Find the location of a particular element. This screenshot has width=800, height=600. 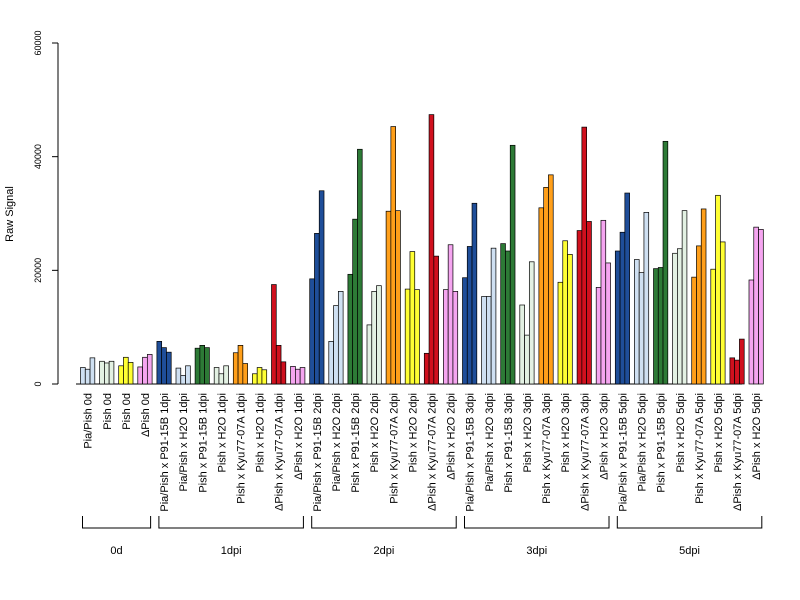

category-label: ΔPish x Kyu77-07A 5dpi is located at coordinates (738, 452).